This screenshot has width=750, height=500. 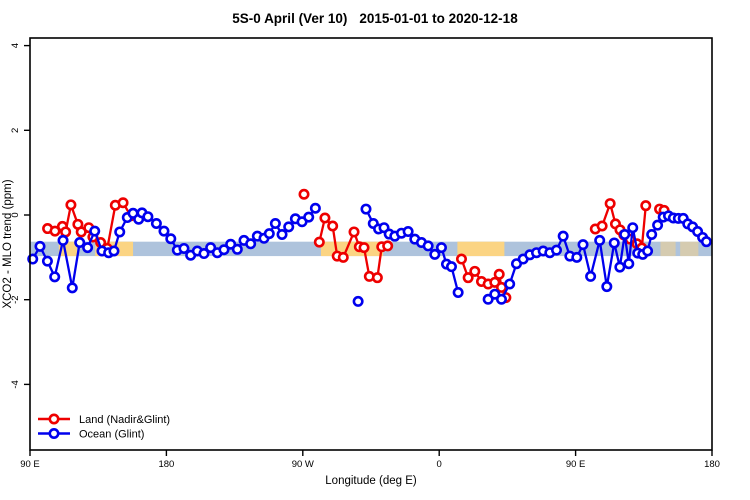 What do you see at coordinates (124, 420) in the screenshot?
I see `legend-item-label: Land (Nadir&Glint)` at bounding box center [124, 420].